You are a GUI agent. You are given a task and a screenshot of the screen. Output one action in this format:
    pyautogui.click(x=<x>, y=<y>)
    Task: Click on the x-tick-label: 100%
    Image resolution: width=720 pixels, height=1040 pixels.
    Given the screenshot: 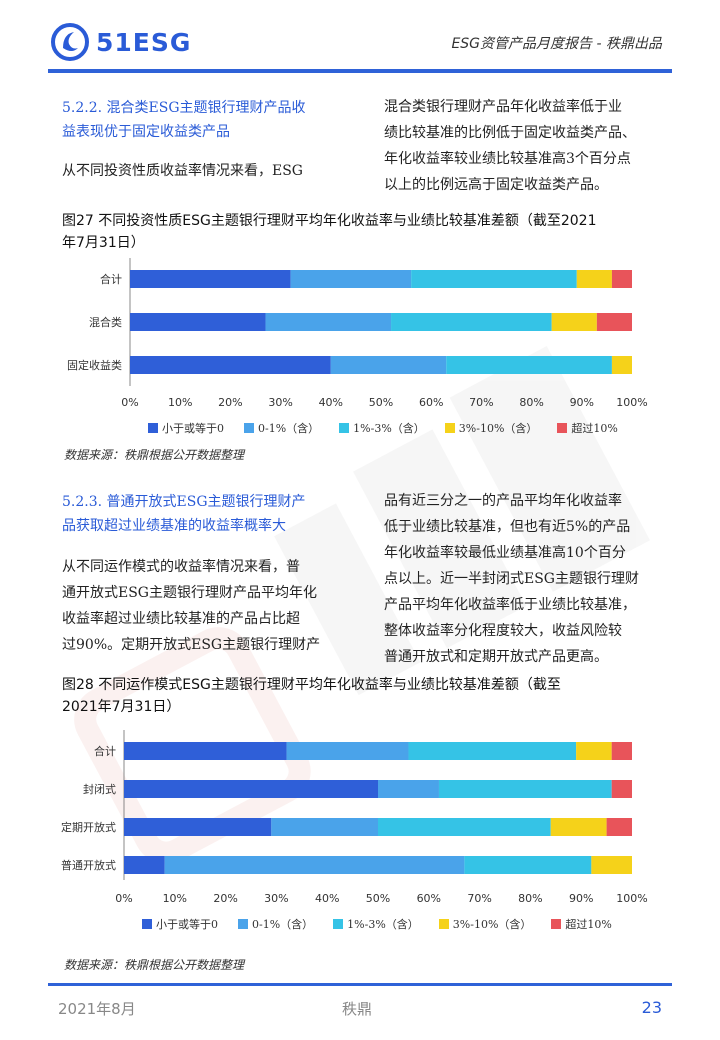 What is the action you would take?
    pyautogui.click(x=631, y=898)
    